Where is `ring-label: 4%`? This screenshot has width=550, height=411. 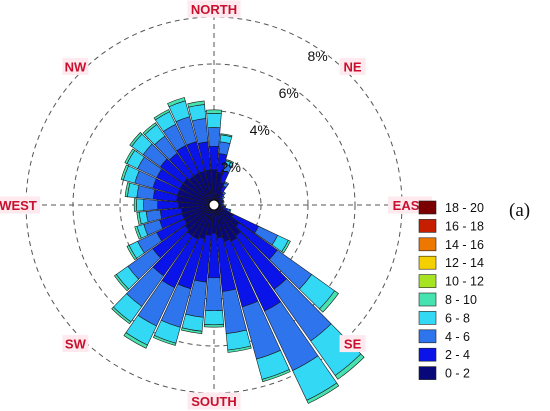 ring-label: 4% is located at coordinates (260, 130).